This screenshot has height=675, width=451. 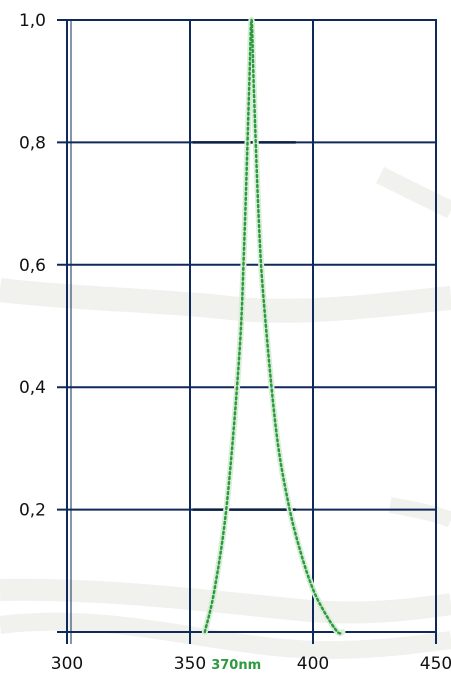 I want to click on y-tick-label-1: 1,0, so click(x=32, y=21).